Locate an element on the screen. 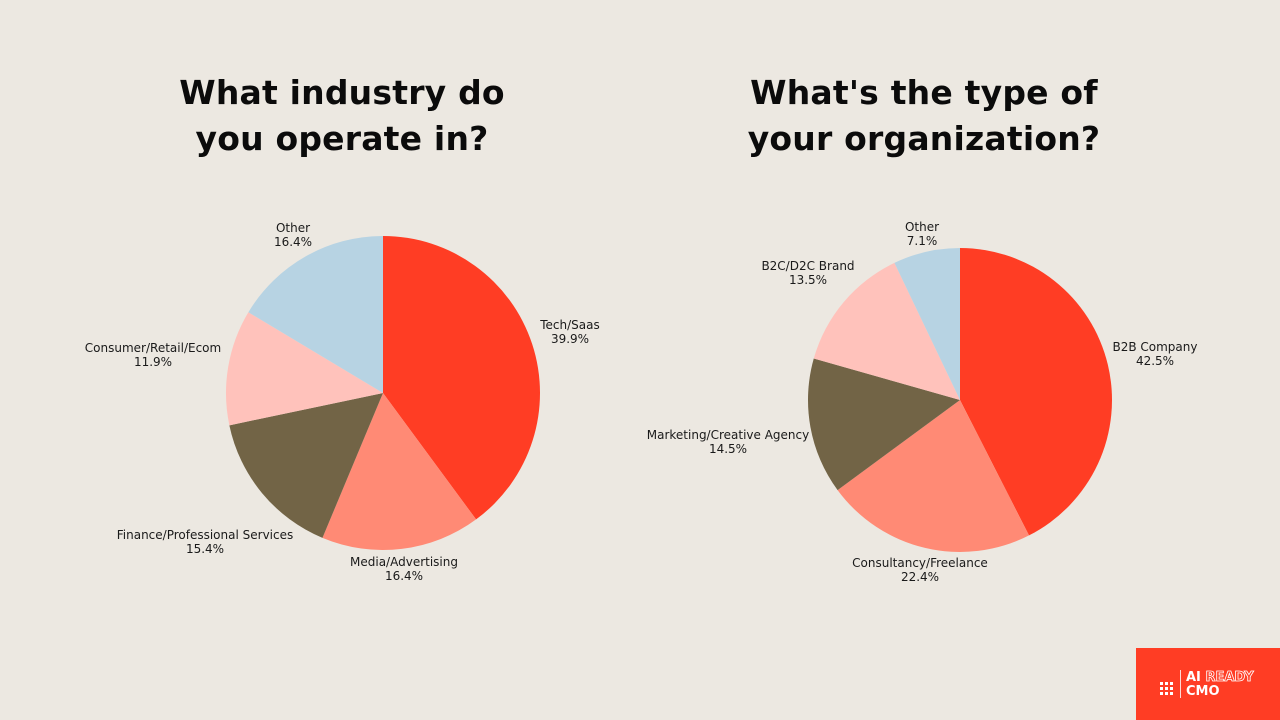  slice-label: B2C/D2C Brand is located at coordinates (807, 266).